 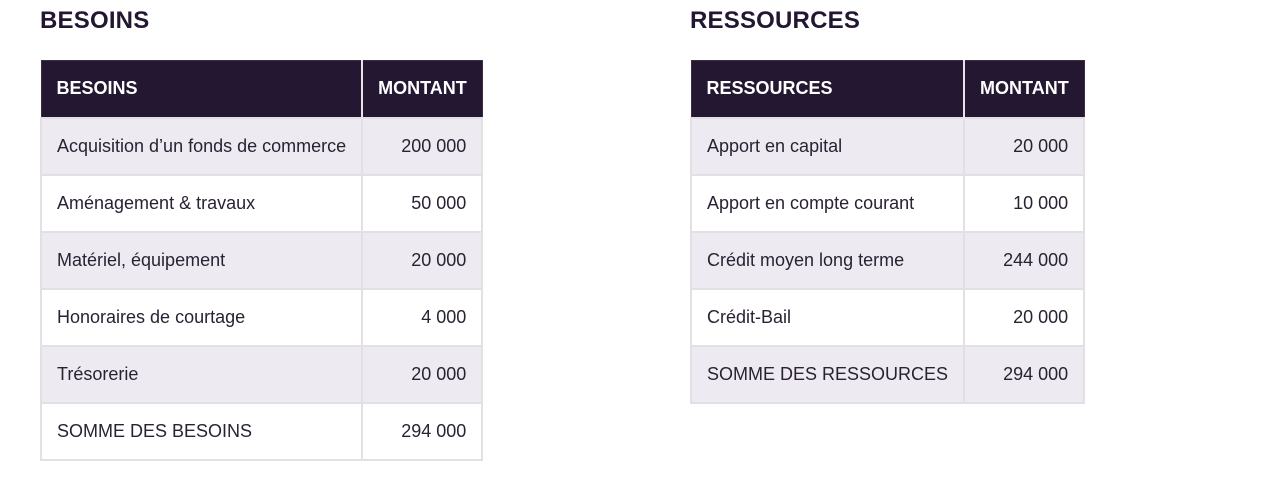 I want to click on table-header-row: RESSOURCES MONTANT, so click(x=887, y=89).